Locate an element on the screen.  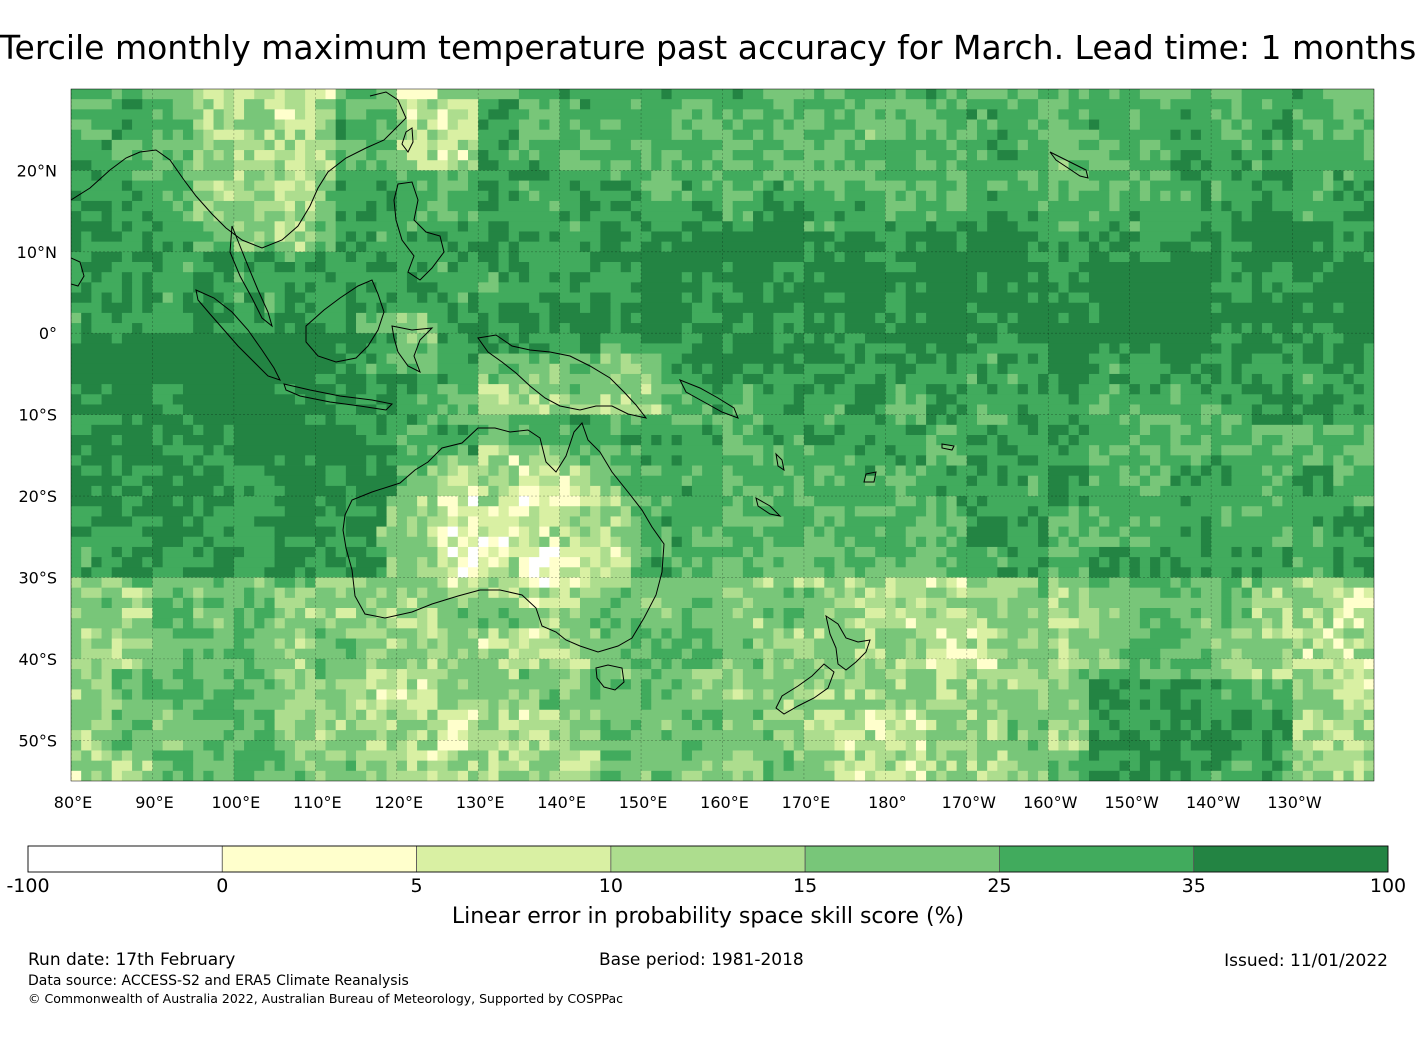
longitude-label: 100°E is located at coordinates (236, 802).